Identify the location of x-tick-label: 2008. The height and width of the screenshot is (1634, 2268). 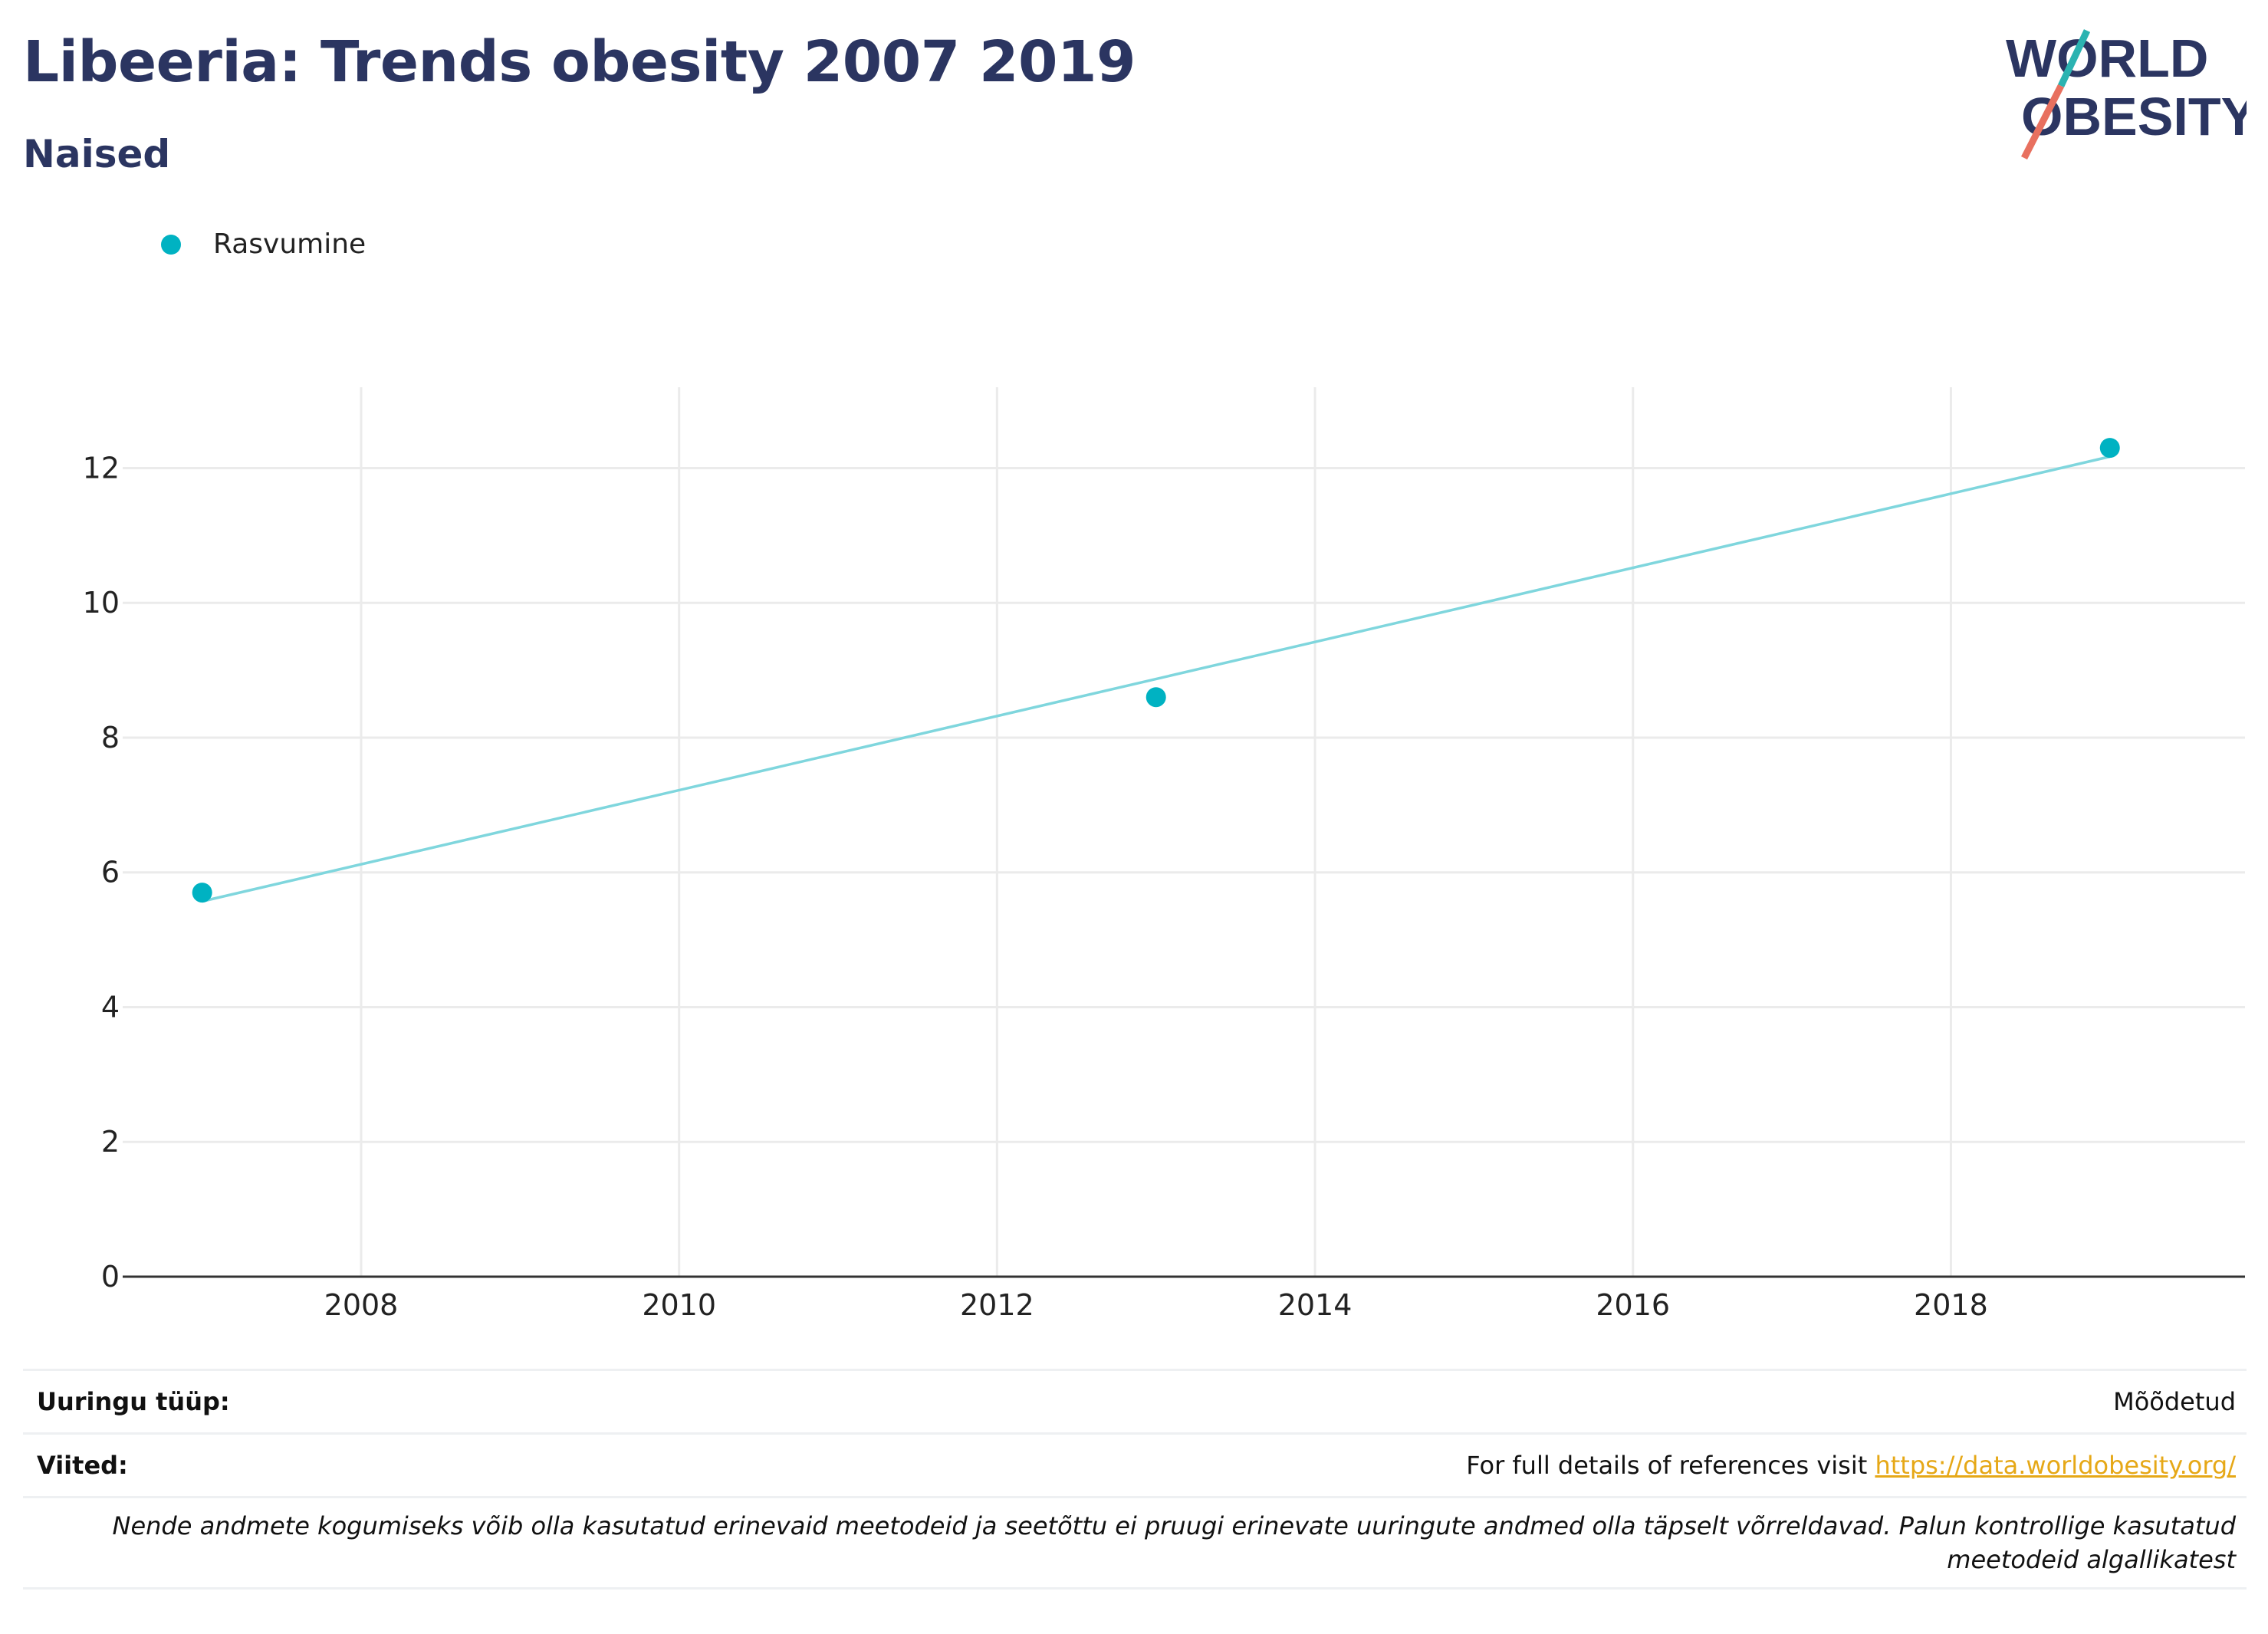
(361, 1305).